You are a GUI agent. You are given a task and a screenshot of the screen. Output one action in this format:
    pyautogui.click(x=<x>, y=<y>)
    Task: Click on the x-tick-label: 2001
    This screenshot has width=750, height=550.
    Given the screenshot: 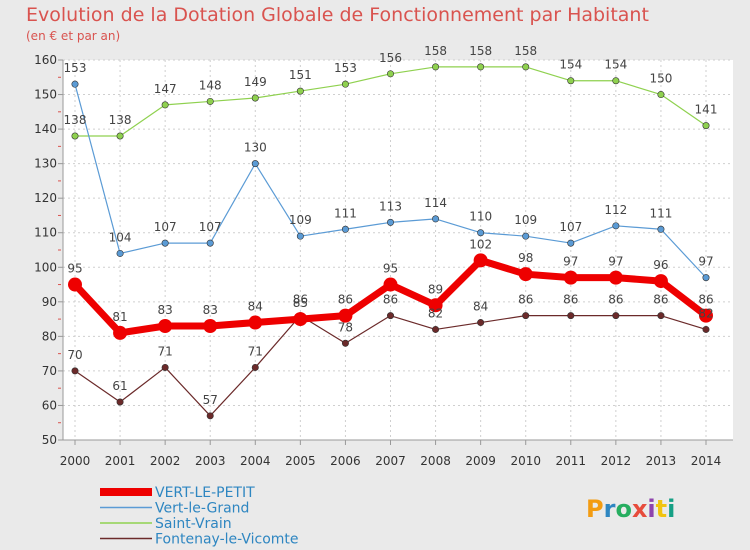 What is the action you would take?
    pyautogui.click(x=120, y=461)
    